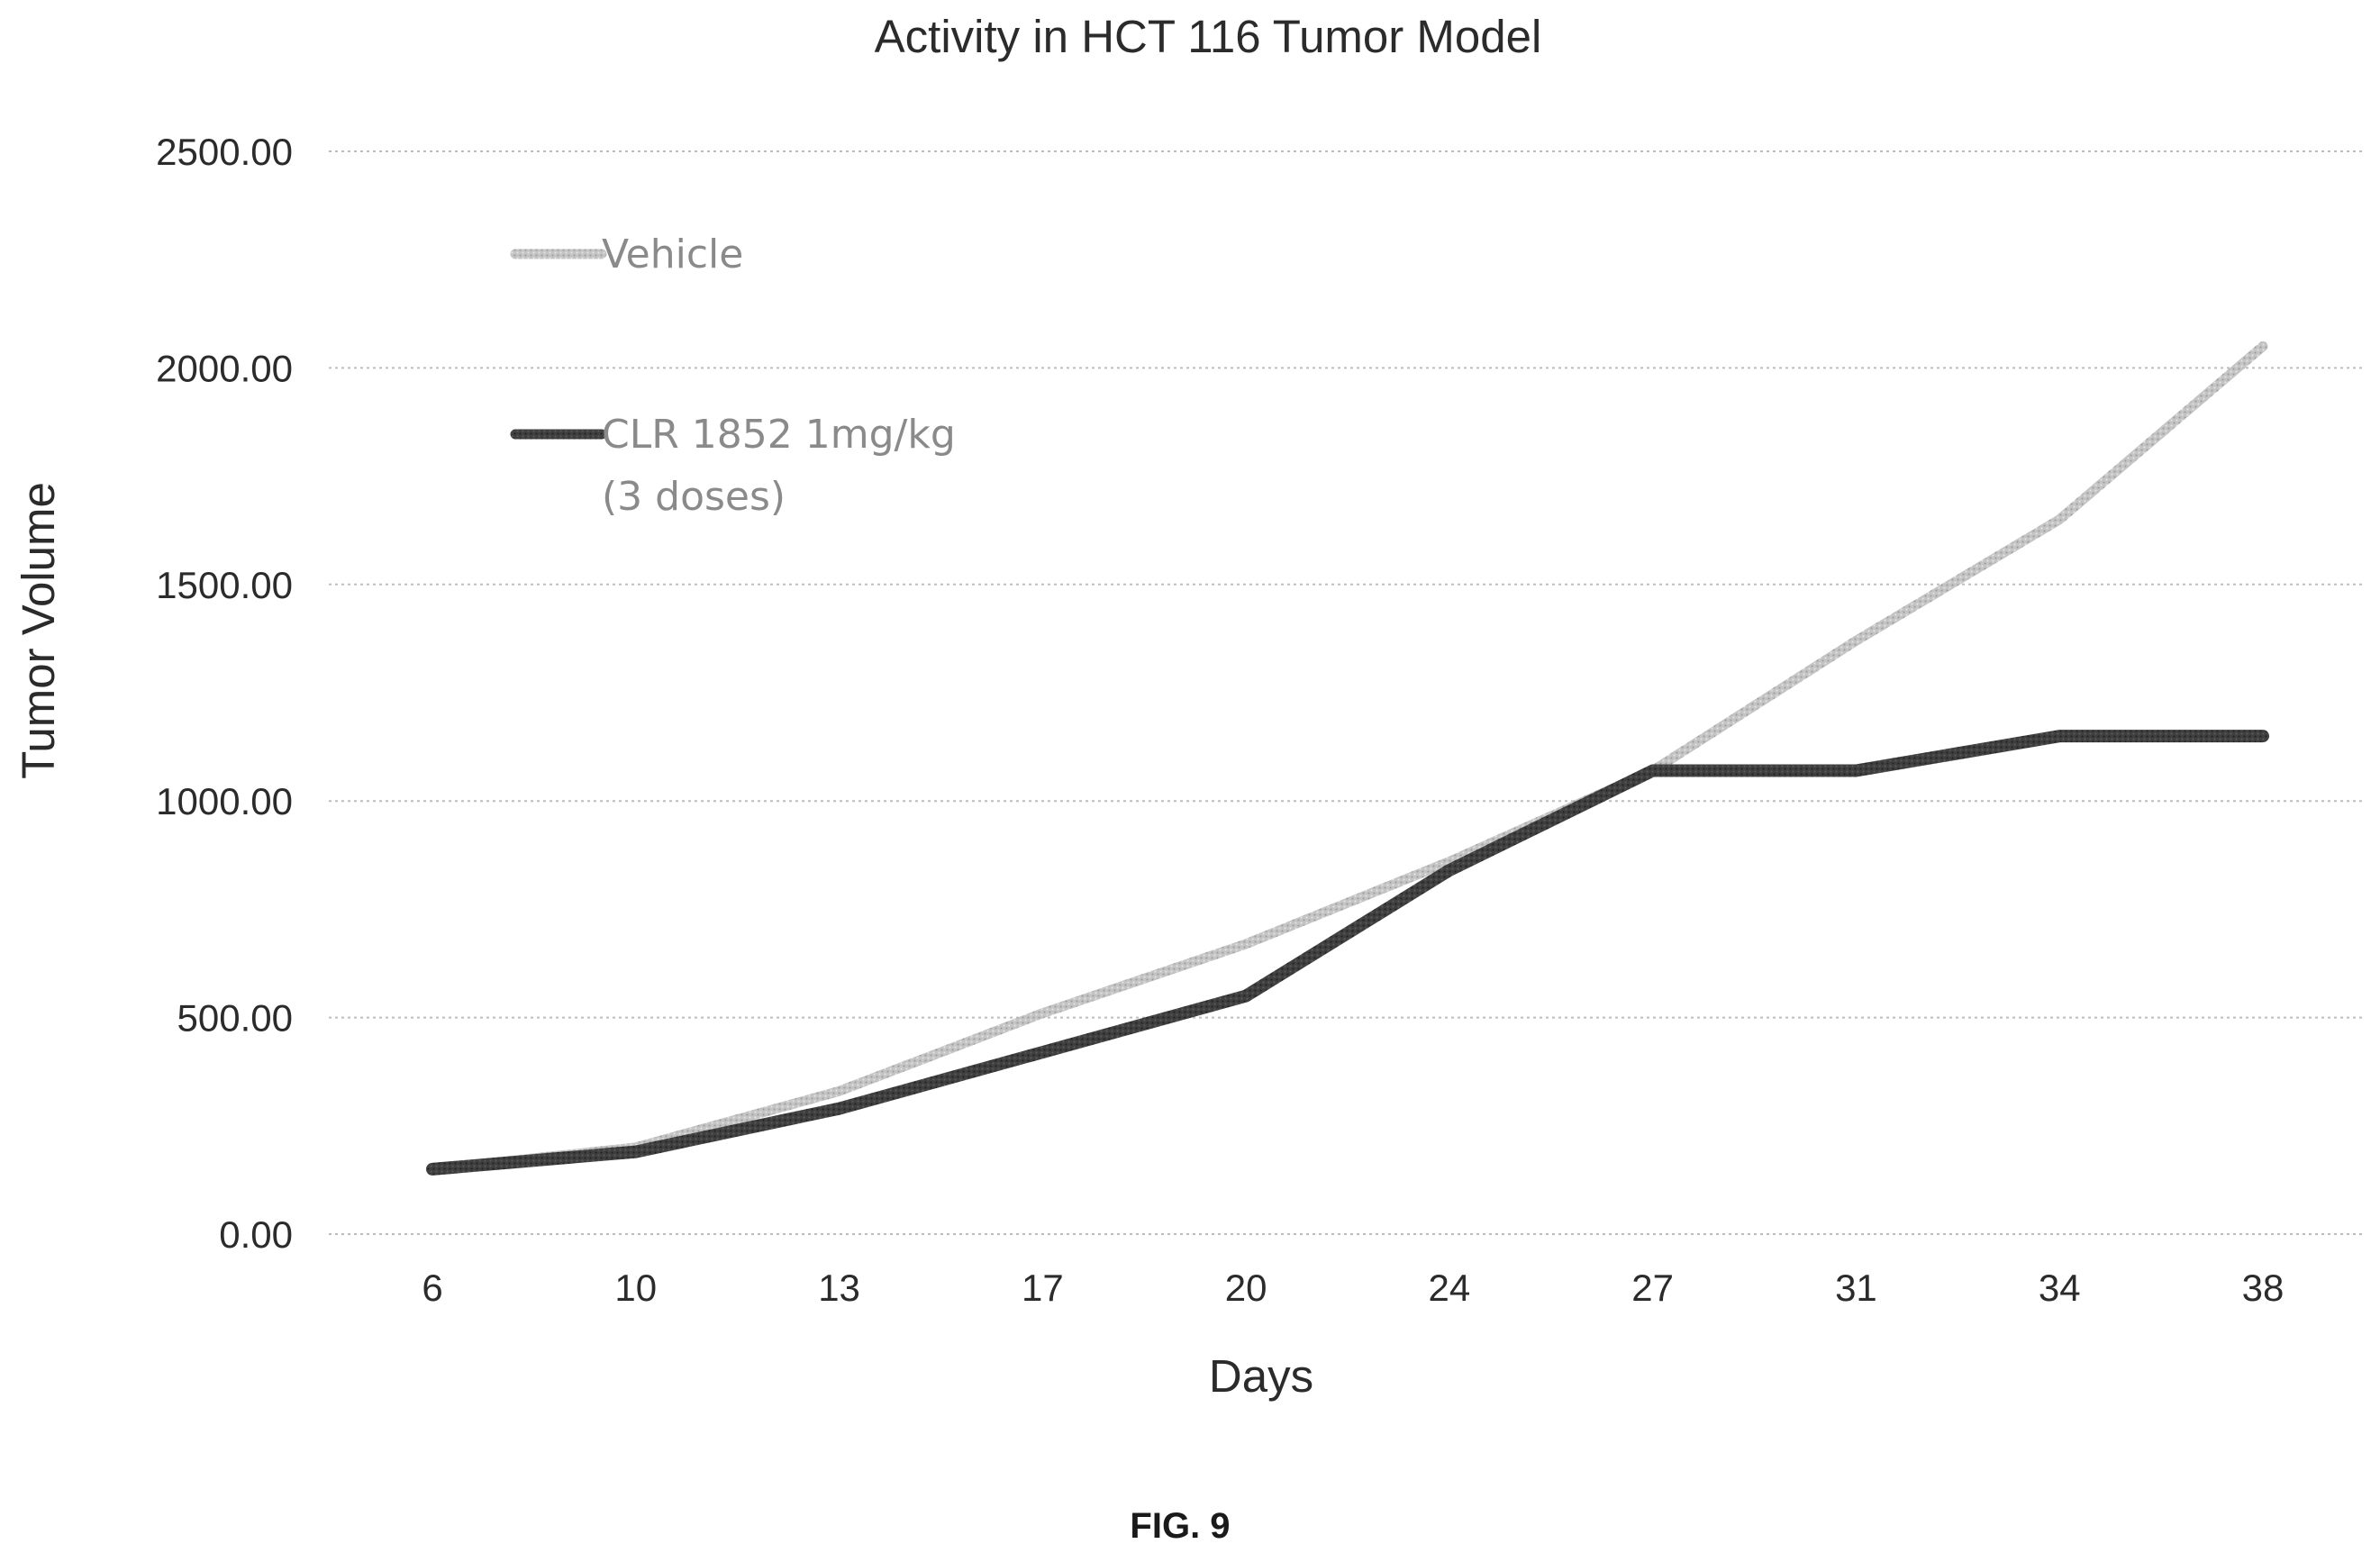  Describe the element at coordinates (225, 152) in the screenshot. I see `y-tick-label: 2500.00` at that location.